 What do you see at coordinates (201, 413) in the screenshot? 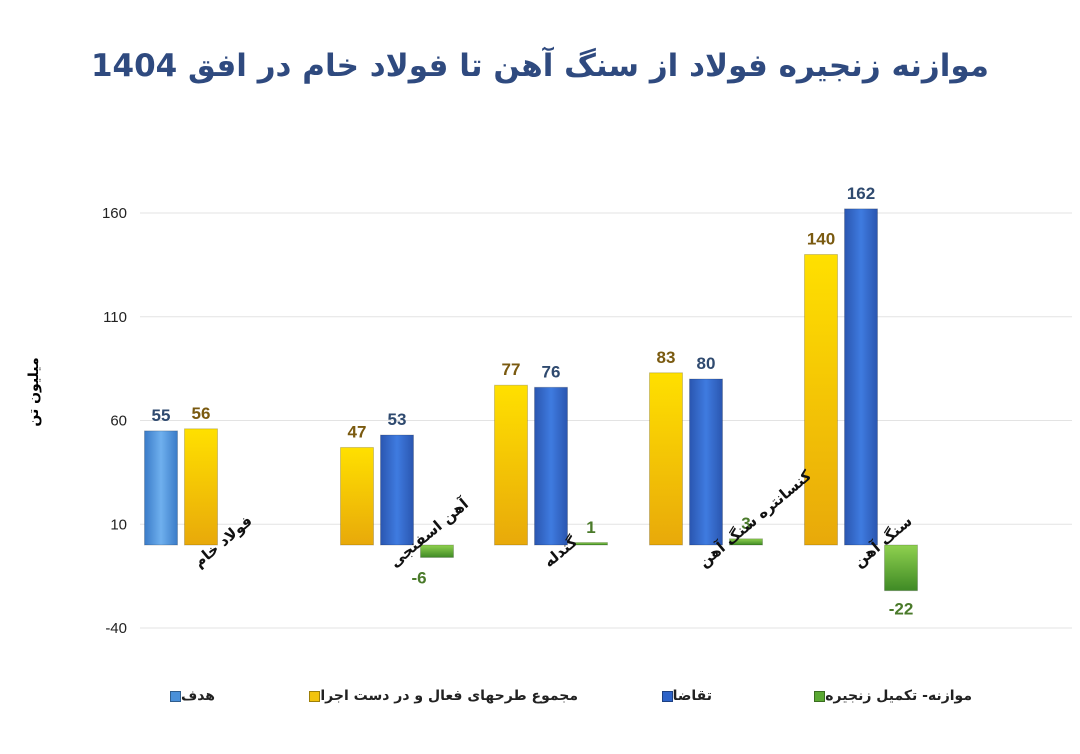
I see `data-label-projects: 56` at bounding box center [201, 413].